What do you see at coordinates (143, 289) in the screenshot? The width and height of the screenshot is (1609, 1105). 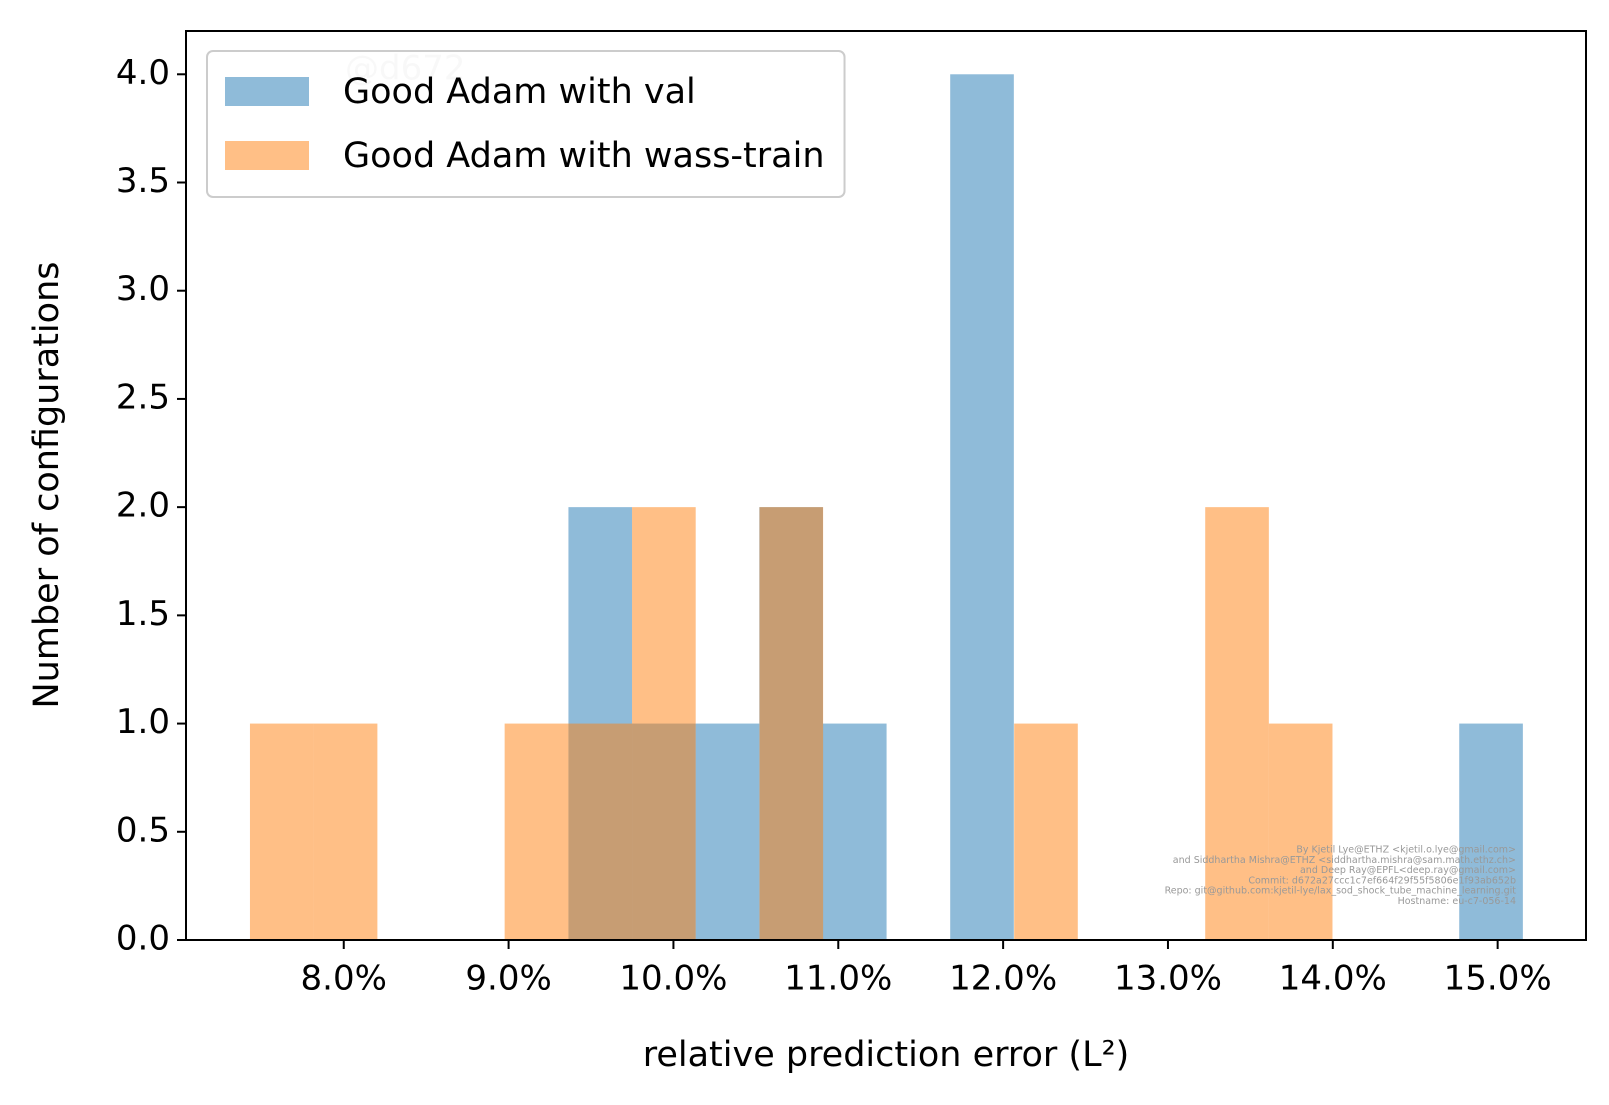 I see `y-tick-label: 3.0` at bounding box center [143, 289].